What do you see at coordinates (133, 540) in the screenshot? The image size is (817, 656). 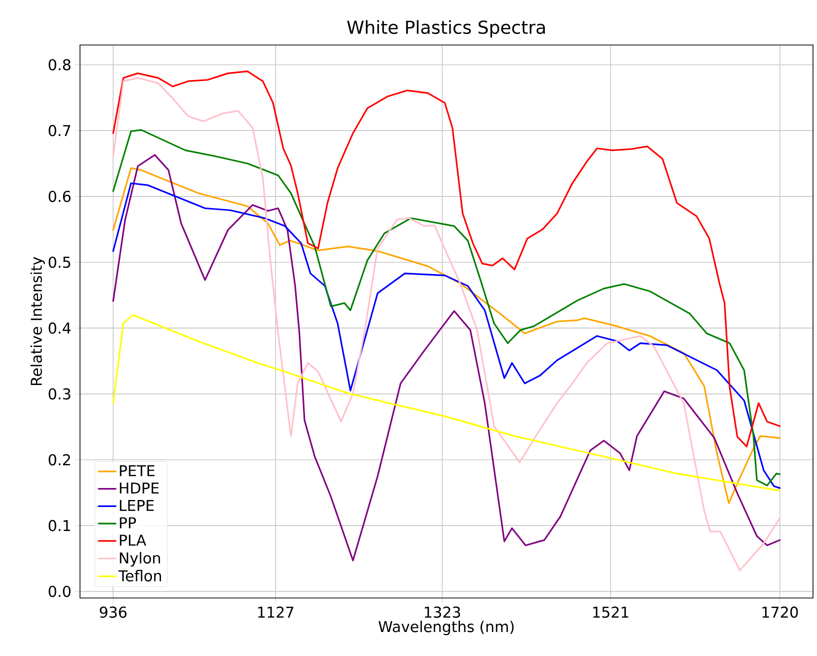 I see `legend-label: PLA` at bounding box center [133, 540].